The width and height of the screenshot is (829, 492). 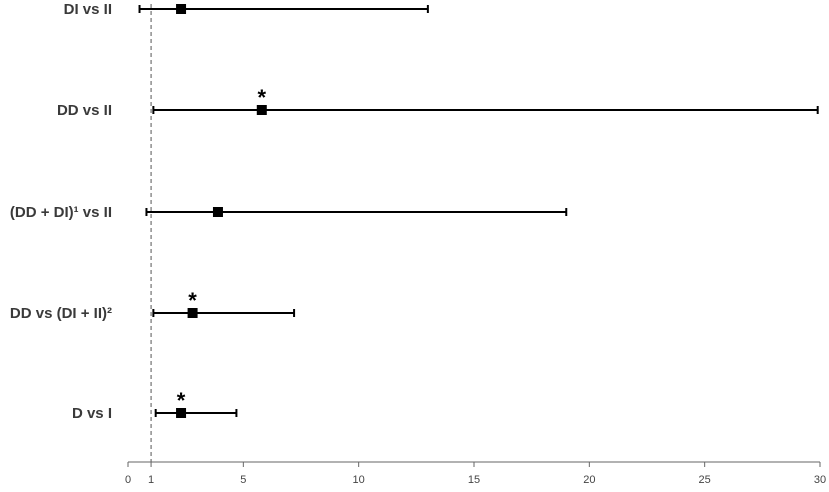 What do you see at coordinates (438, 102) in the screenshot?
I see `row: DD vs II *` at bounding box center [438, 102].